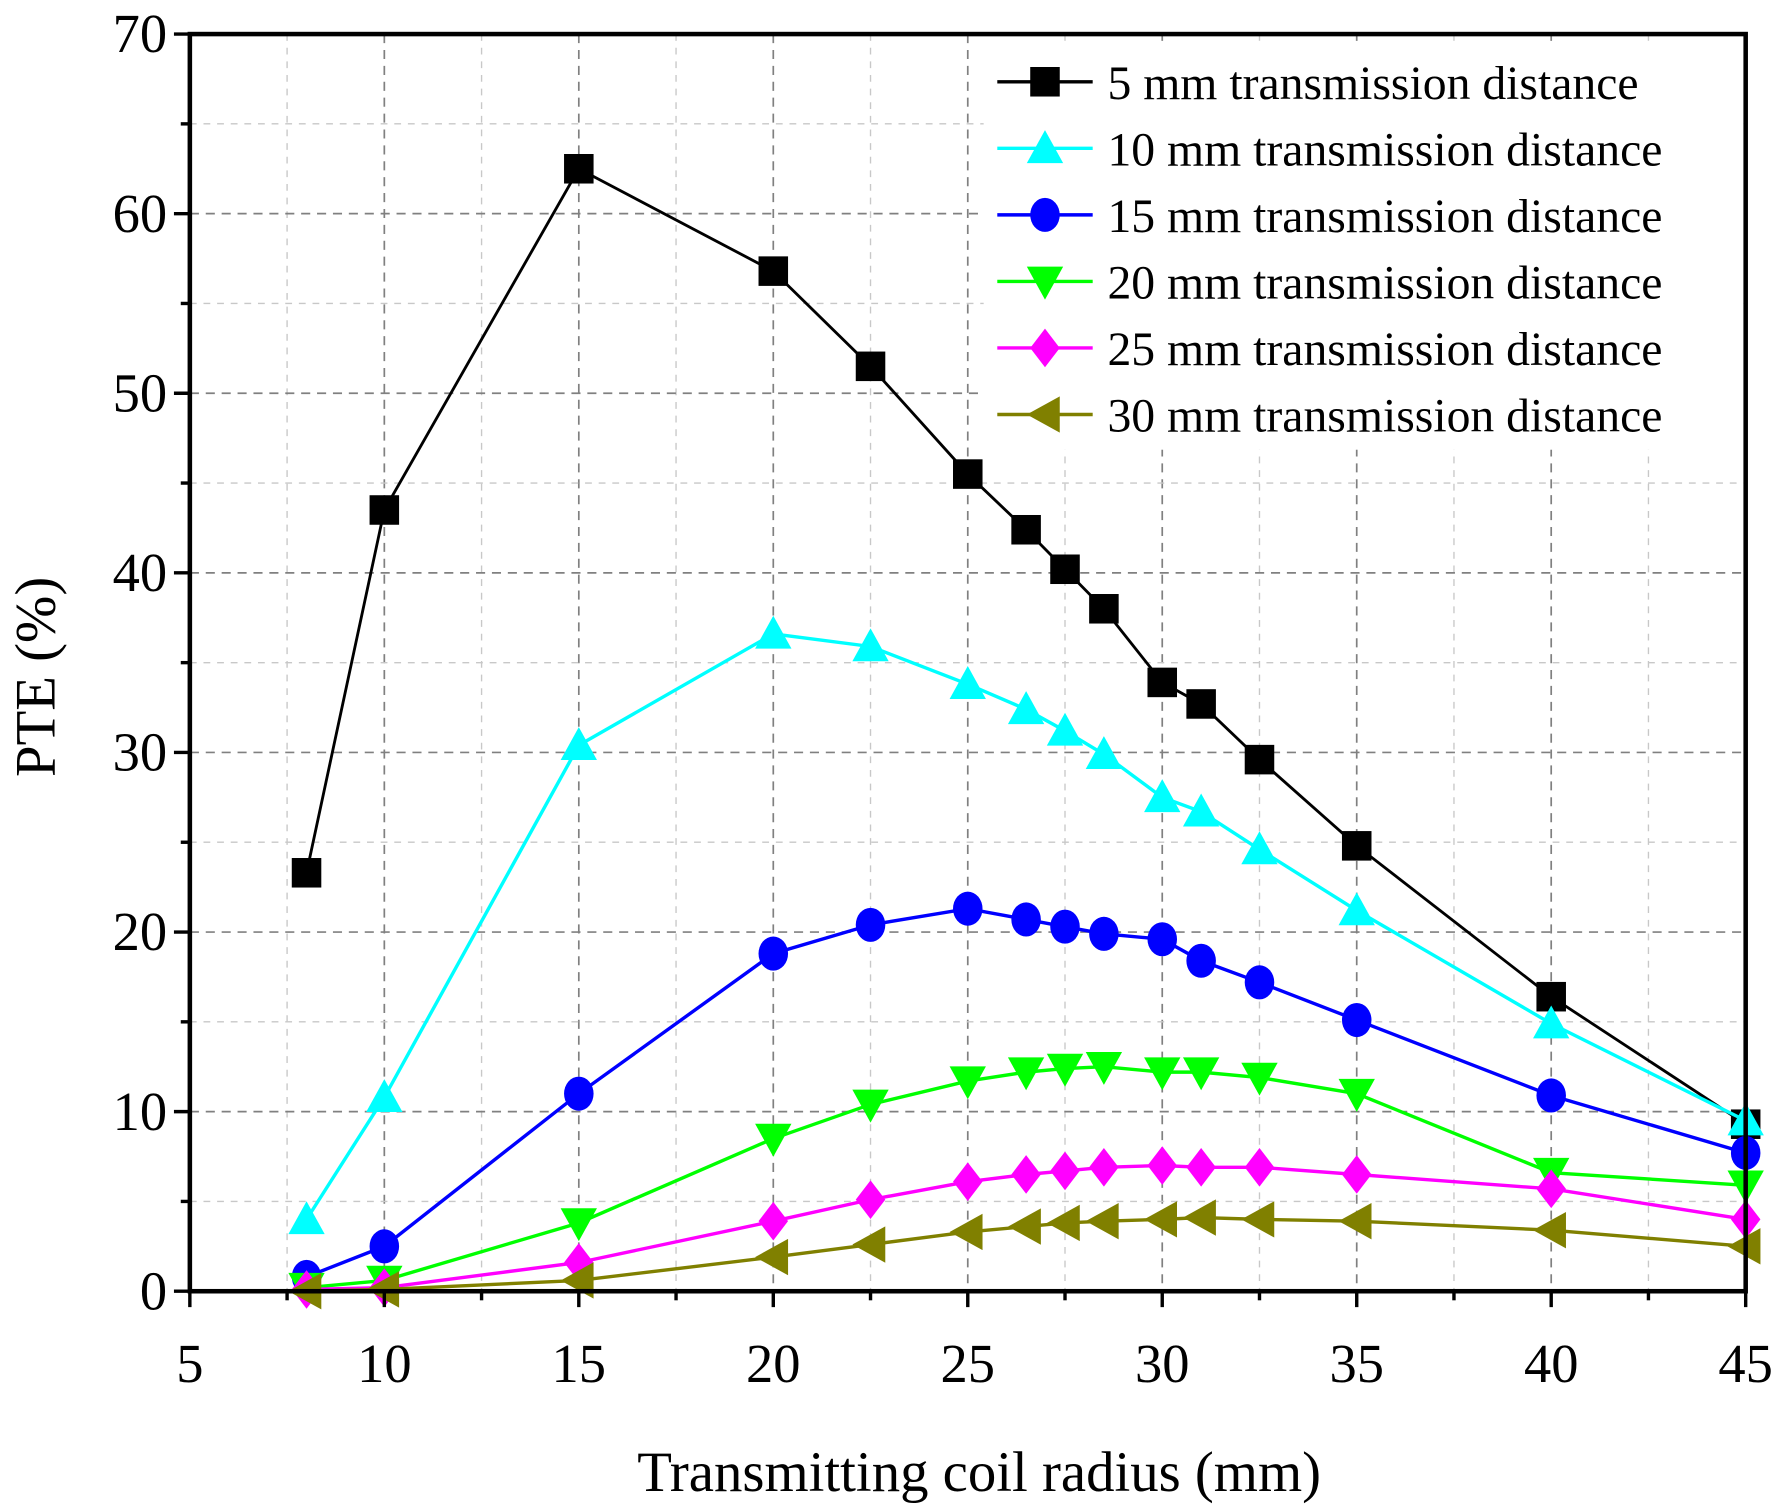 This screenshot has width=1772, height=1507. I want to click on legend-label: 15 mm transmission distance, so click(1384, 217).